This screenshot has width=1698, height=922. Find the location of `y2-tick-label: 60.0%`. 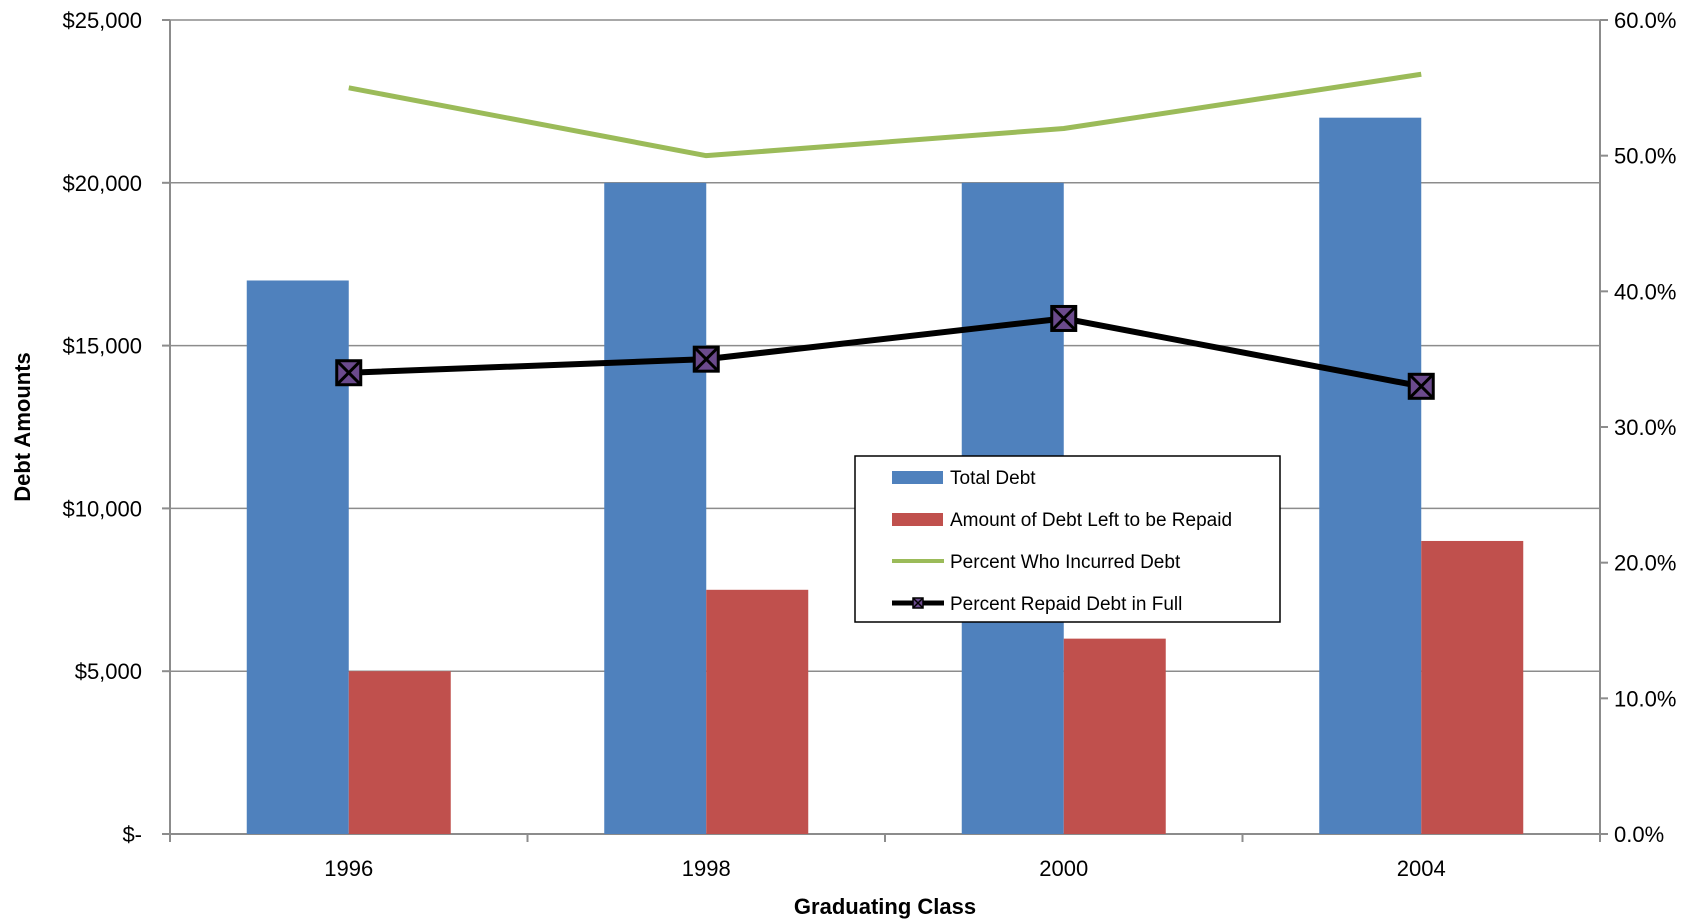

y2-tick-label: 60.0% is located at coordinates (1645, 20).